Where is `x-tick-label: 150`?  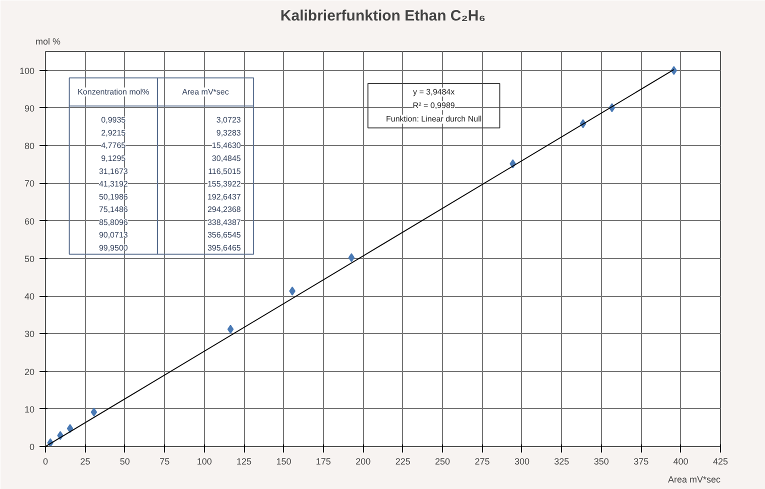
x-tick-label: 150 is located at coordinates (284, 461).